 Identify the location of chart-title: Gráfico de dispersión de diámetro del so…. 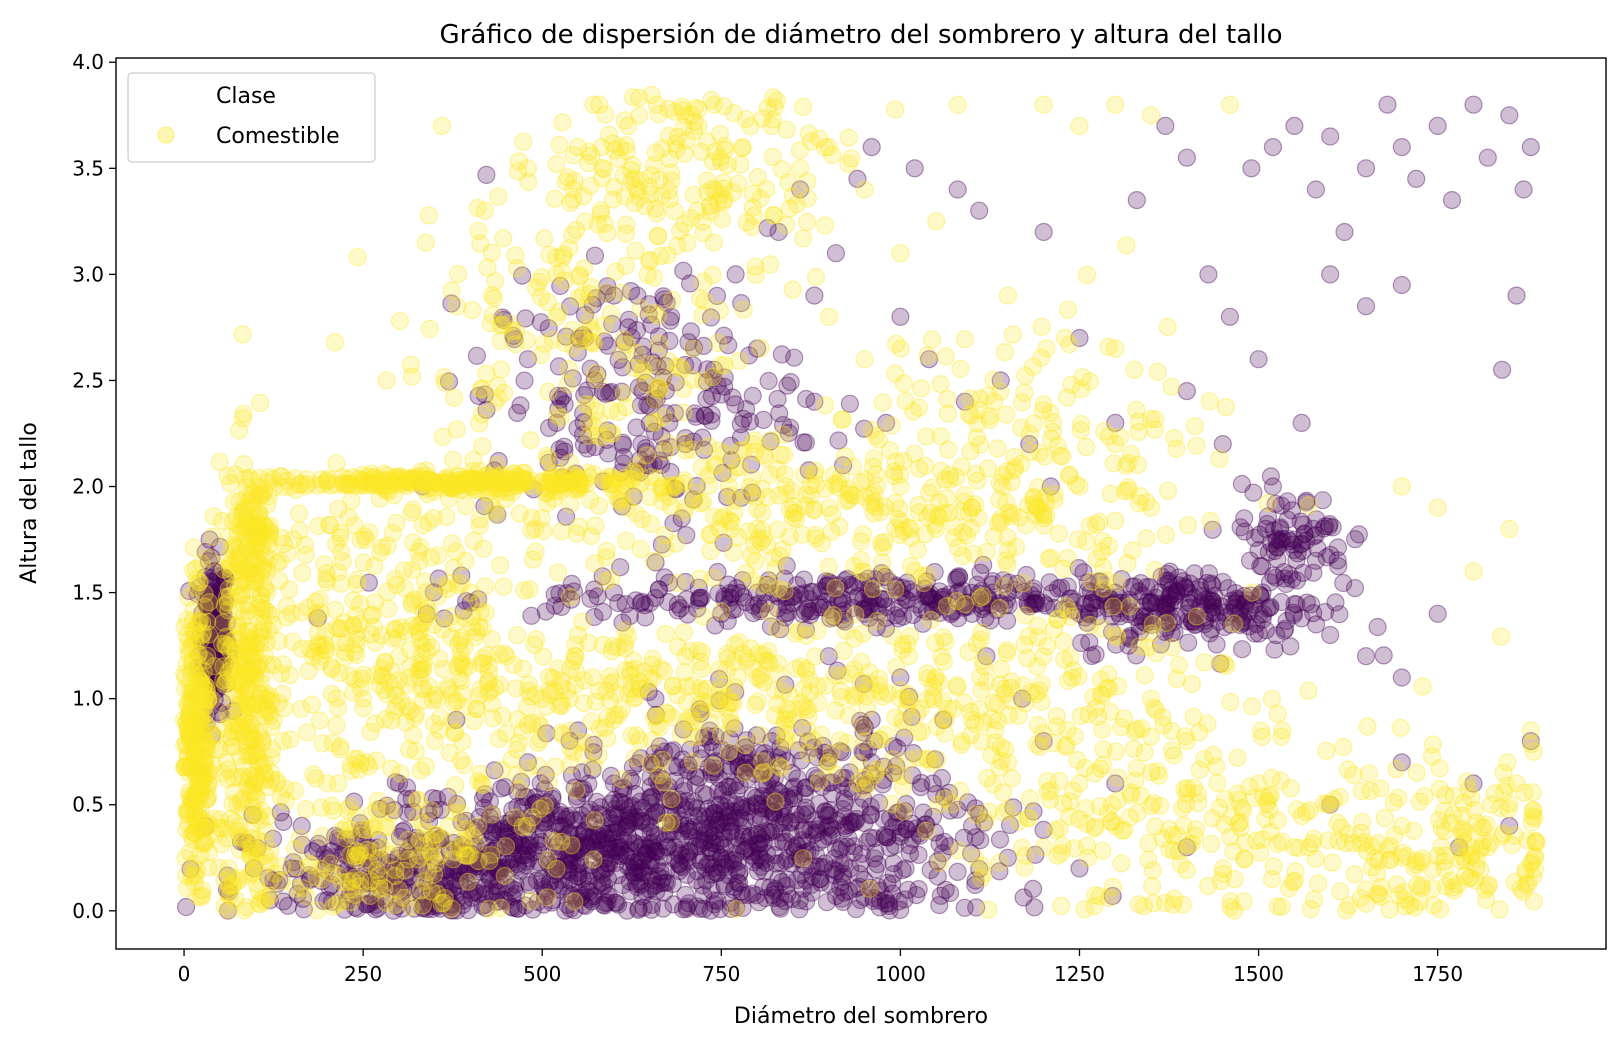
(860, 35).